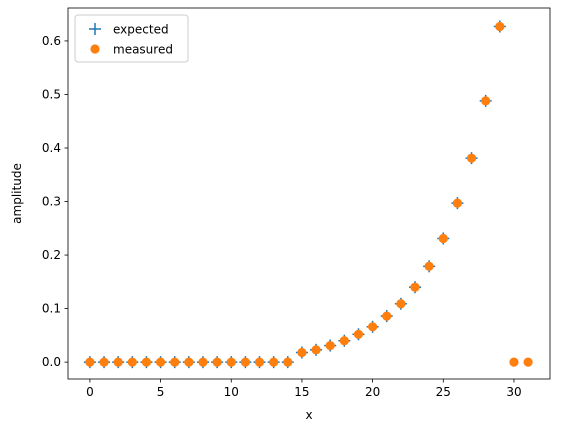 The width and height of the screenshot is (567, 432). I want to click on y-tick-label: 0.1, so click(51, 309).